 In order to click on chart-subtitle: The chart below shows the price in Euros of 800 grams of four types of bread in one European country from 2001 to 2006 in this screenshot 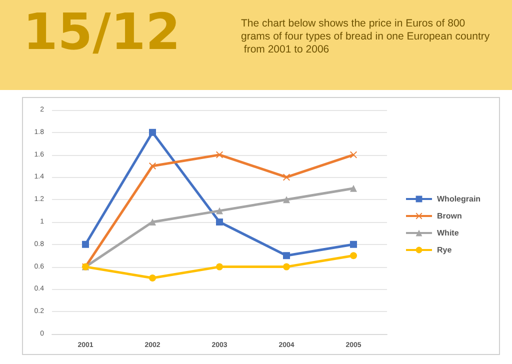, I will do `click(365, 37)`.